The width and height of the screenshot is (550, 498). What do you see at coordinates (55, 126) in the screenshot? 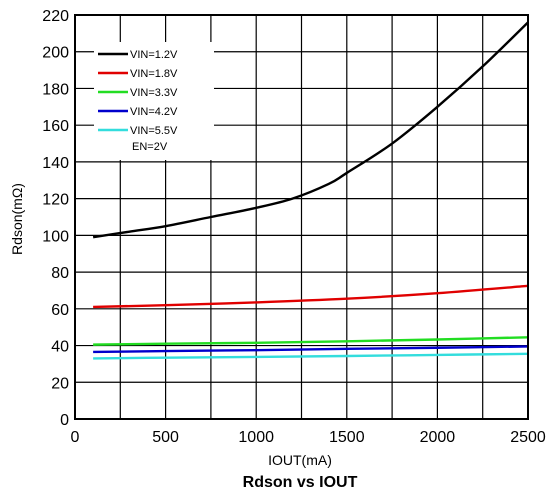
I see `y-tick-label: 160` at bounding box center [55, 126].